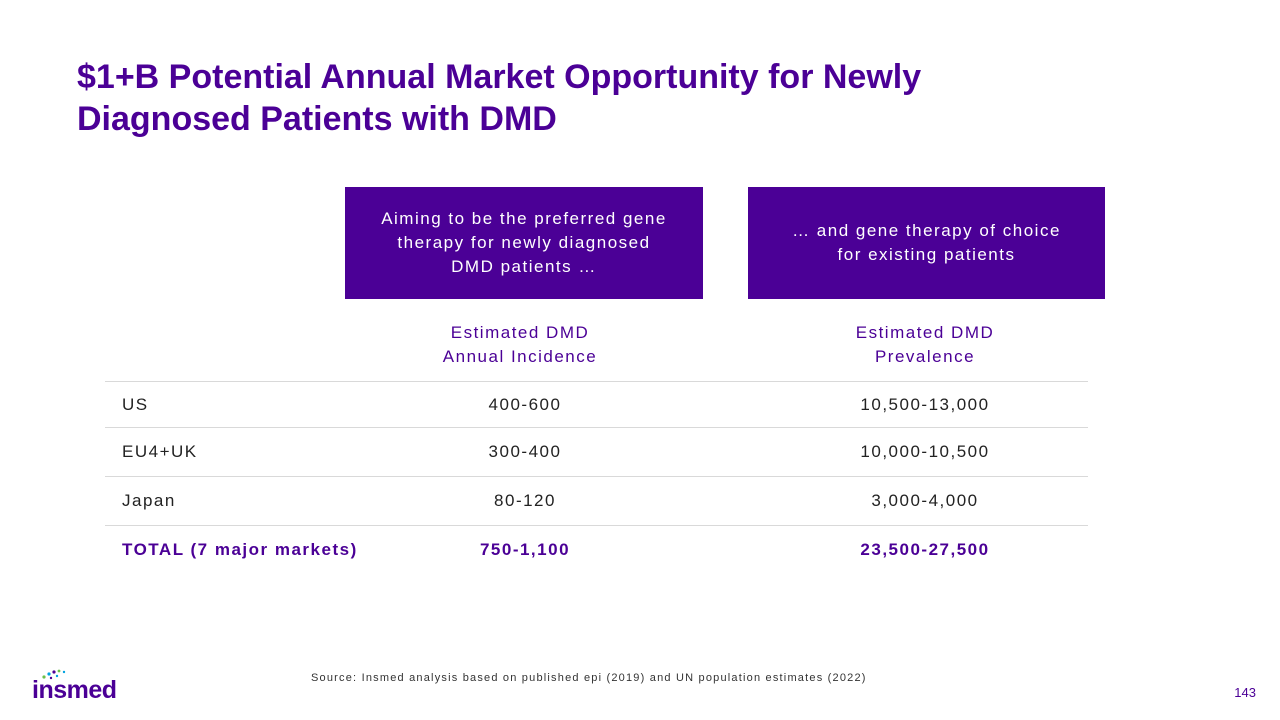 The image size is (1280, 720). What do you see at coordinates (596, 451) in the screenshot?
I see `table-row: EU4+UK 300-400 10,000-10,500` at bounding box center [596, 451].